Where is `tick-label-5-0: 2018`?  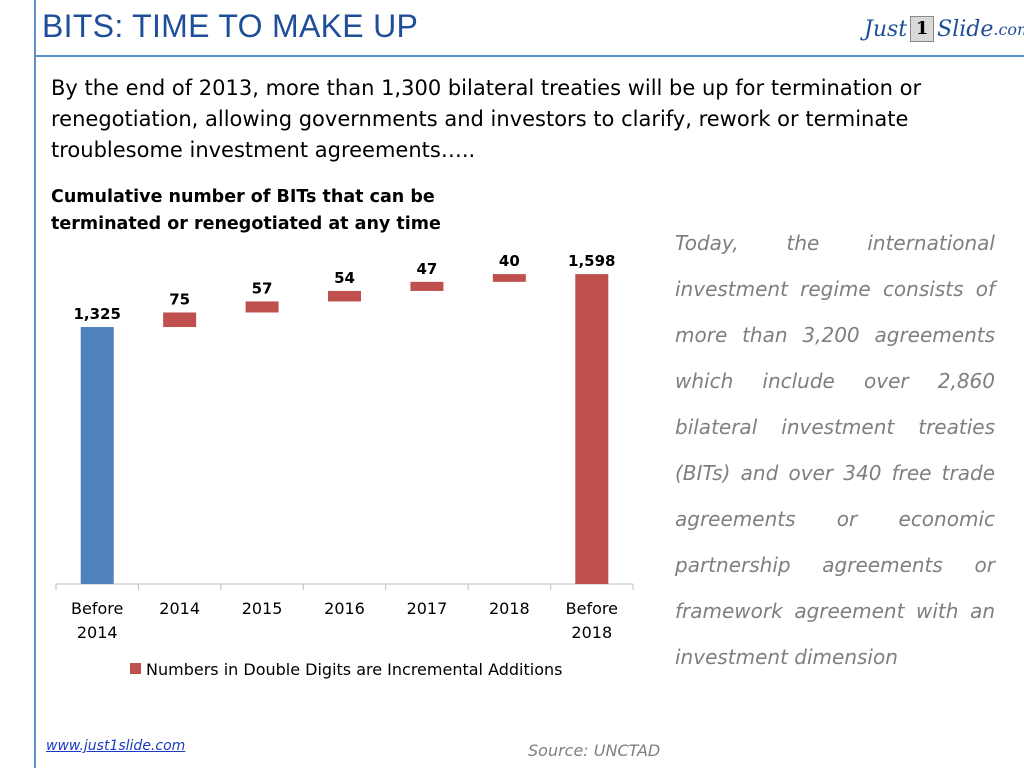
tick-label-5-0: 2018 is located at coordinates (509, 608).